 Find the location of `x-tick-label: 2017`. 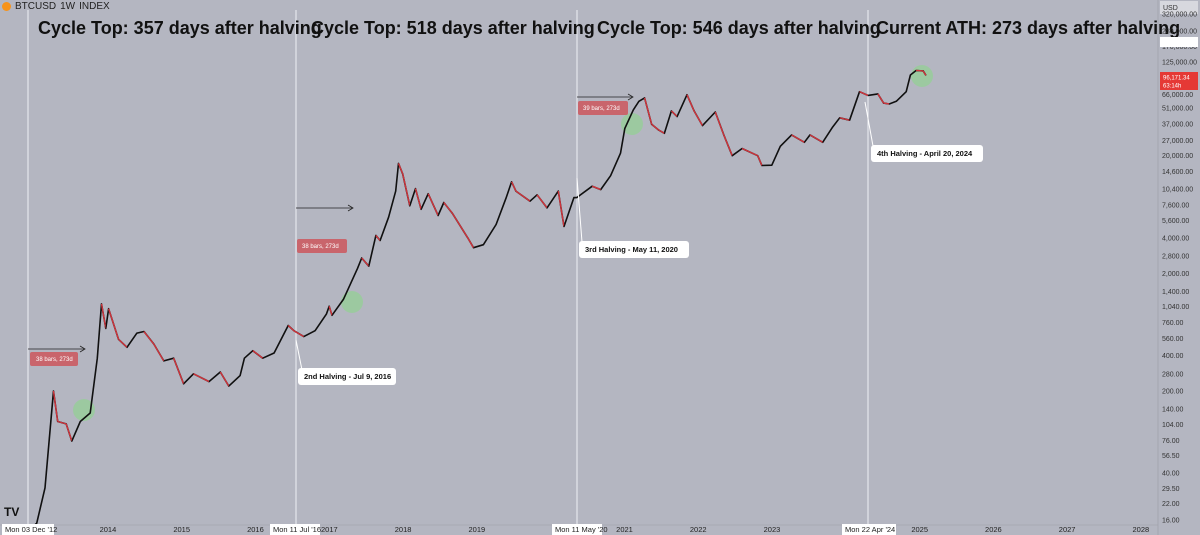

x-tick-label: 2017 is located at coordinates (329, 529).